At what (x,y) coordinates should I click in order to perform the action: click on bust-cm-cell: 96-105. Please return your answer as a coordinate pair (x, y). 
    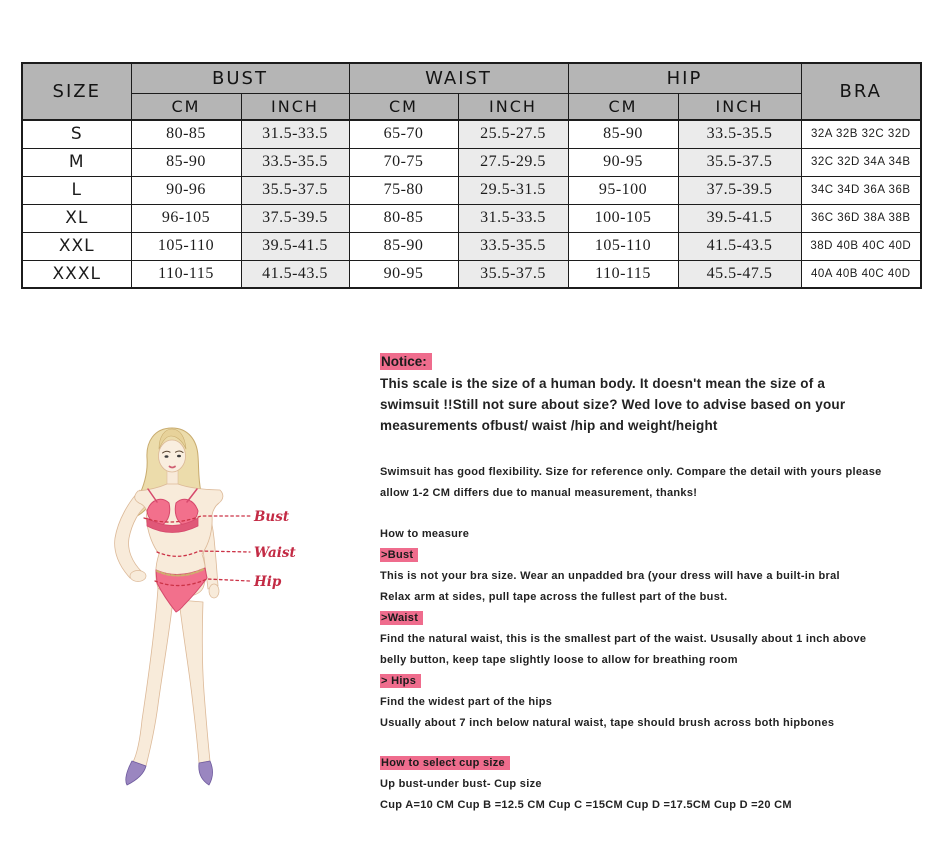
    Looking at the image, I should click on (186, 218).